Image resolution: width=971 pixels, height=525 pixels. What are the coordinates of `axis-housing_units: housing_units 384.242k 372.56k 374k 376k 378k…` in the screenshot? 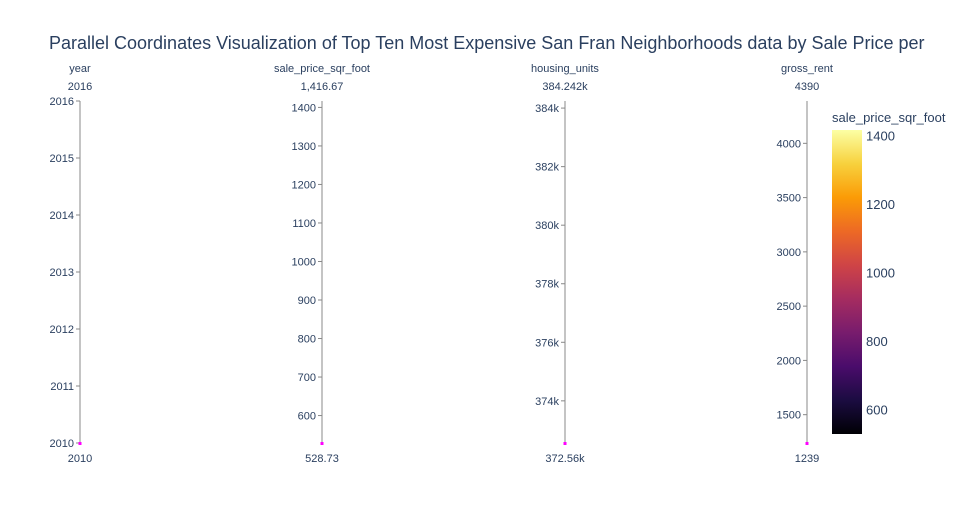 It's located at (565, 264).